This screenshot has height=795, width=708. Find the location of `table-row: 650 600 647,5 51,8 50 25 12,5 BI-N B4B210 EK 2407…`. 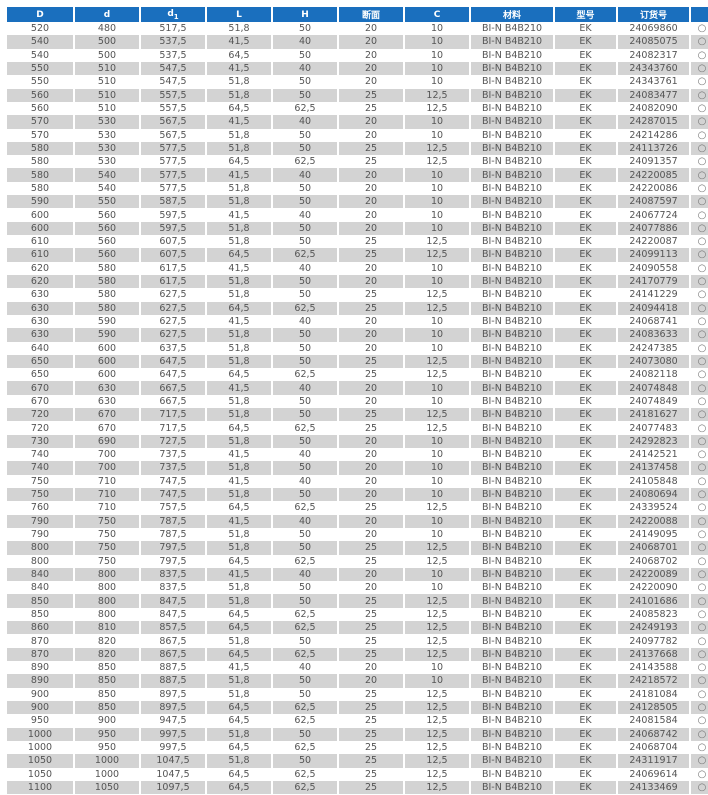

table-row: 650 600 647,5 51,8 50 25 12,5 BI-N B4B210 EK 2407… is located at coordinates (357, 361).